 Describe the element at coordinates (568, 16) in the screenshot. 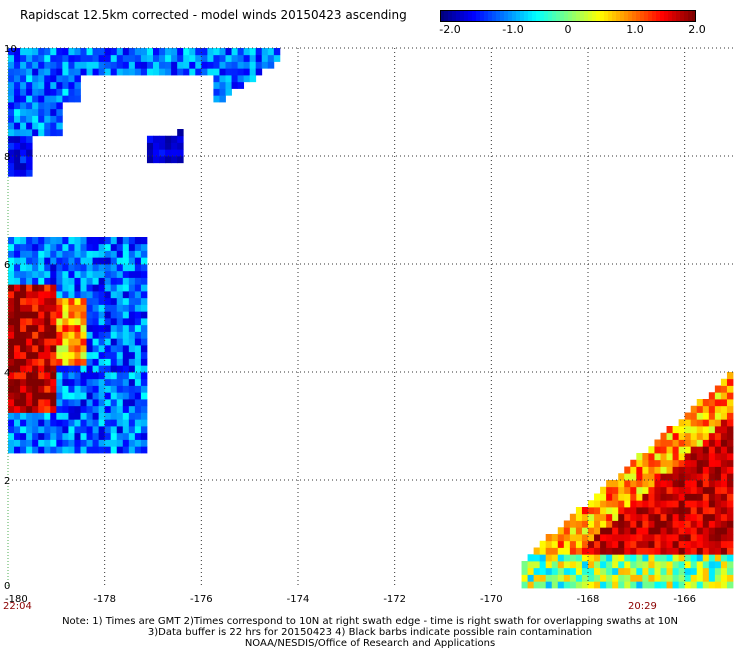

I see `colorbar` at that location.